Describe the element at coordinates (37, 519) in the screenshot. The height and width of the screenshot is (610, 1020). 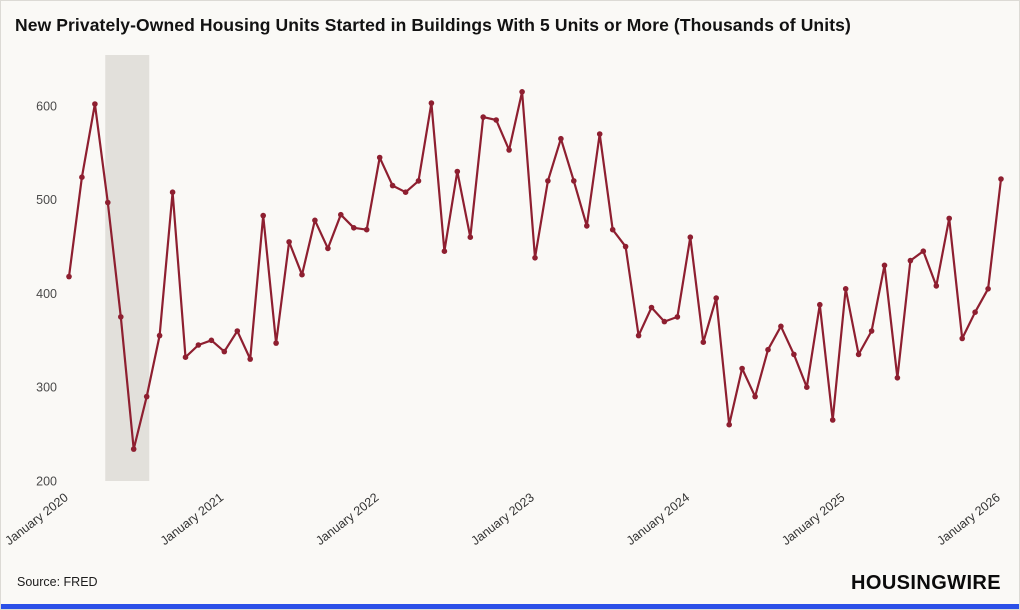
I see `x-tick-label: January 2020` at that location.